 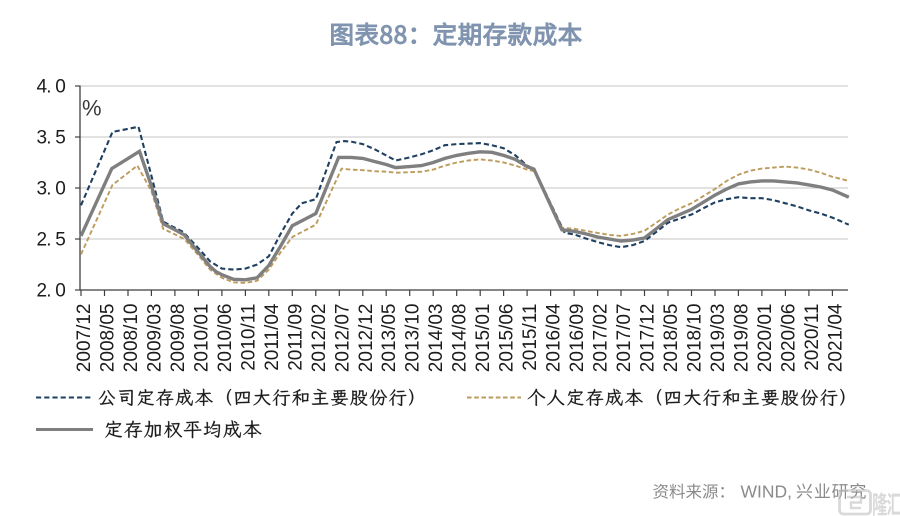 What do you see at coordinates (319, 338) in the screenshot?
I see `svg-text: 2012/02` at bounding box center [319, 338].